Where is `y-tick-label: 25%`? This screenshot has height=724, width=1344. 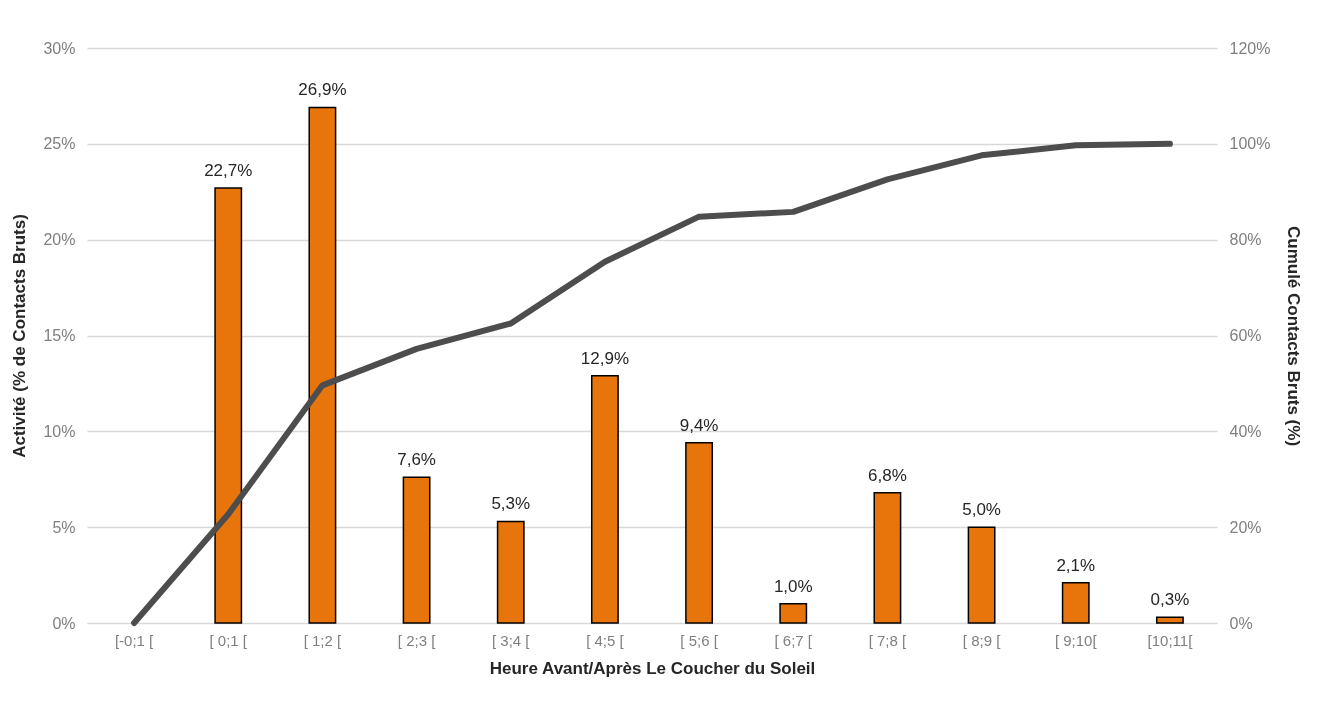 y-tick-label: 25% is located at coordinates (59, 144).